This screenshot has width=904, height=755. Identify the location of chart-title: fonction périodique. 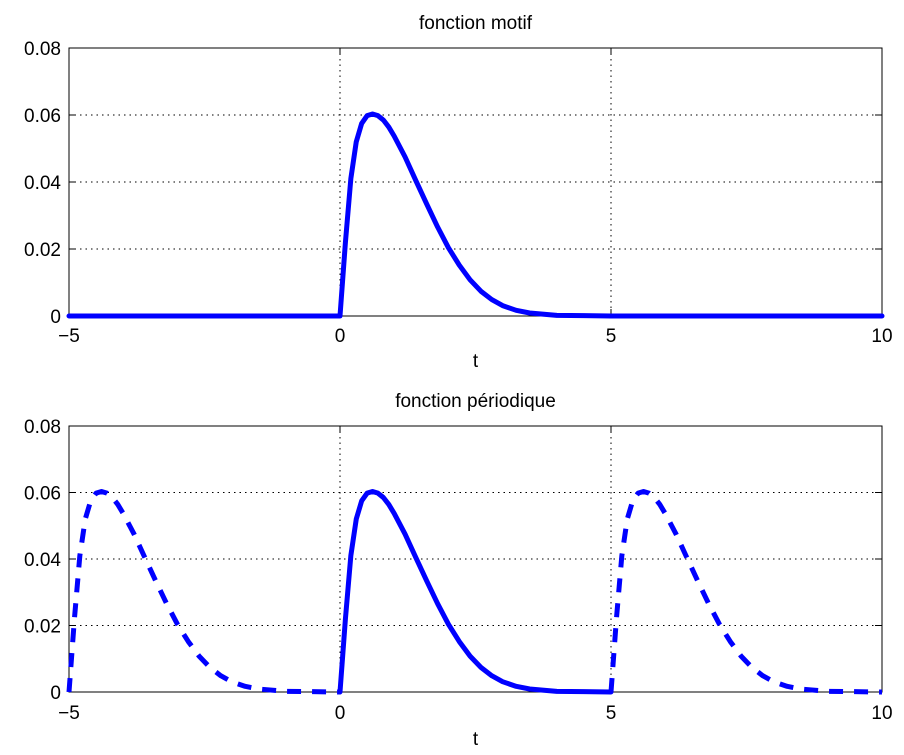
(475, 401).